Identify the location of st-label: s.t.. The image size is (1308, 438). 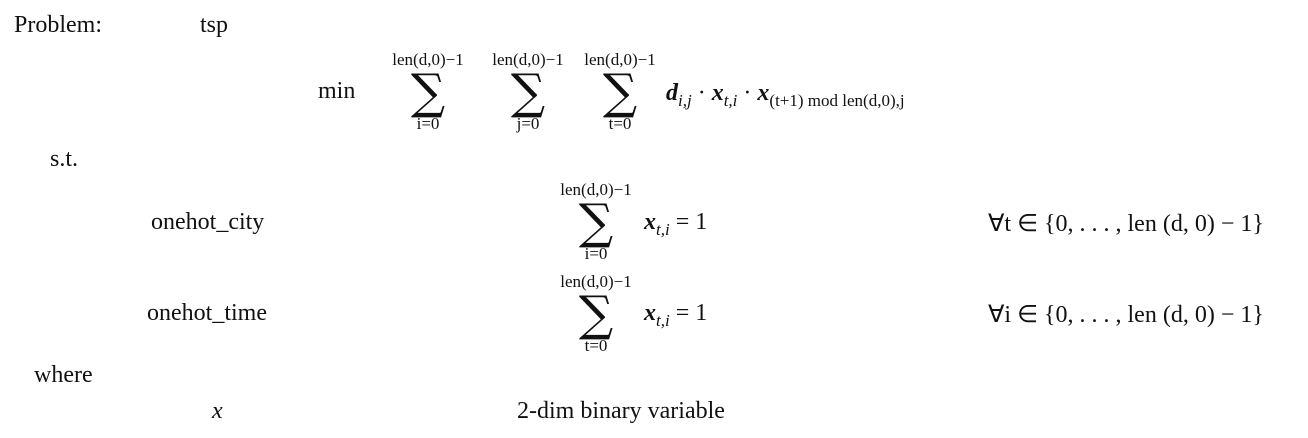
(64, 159).